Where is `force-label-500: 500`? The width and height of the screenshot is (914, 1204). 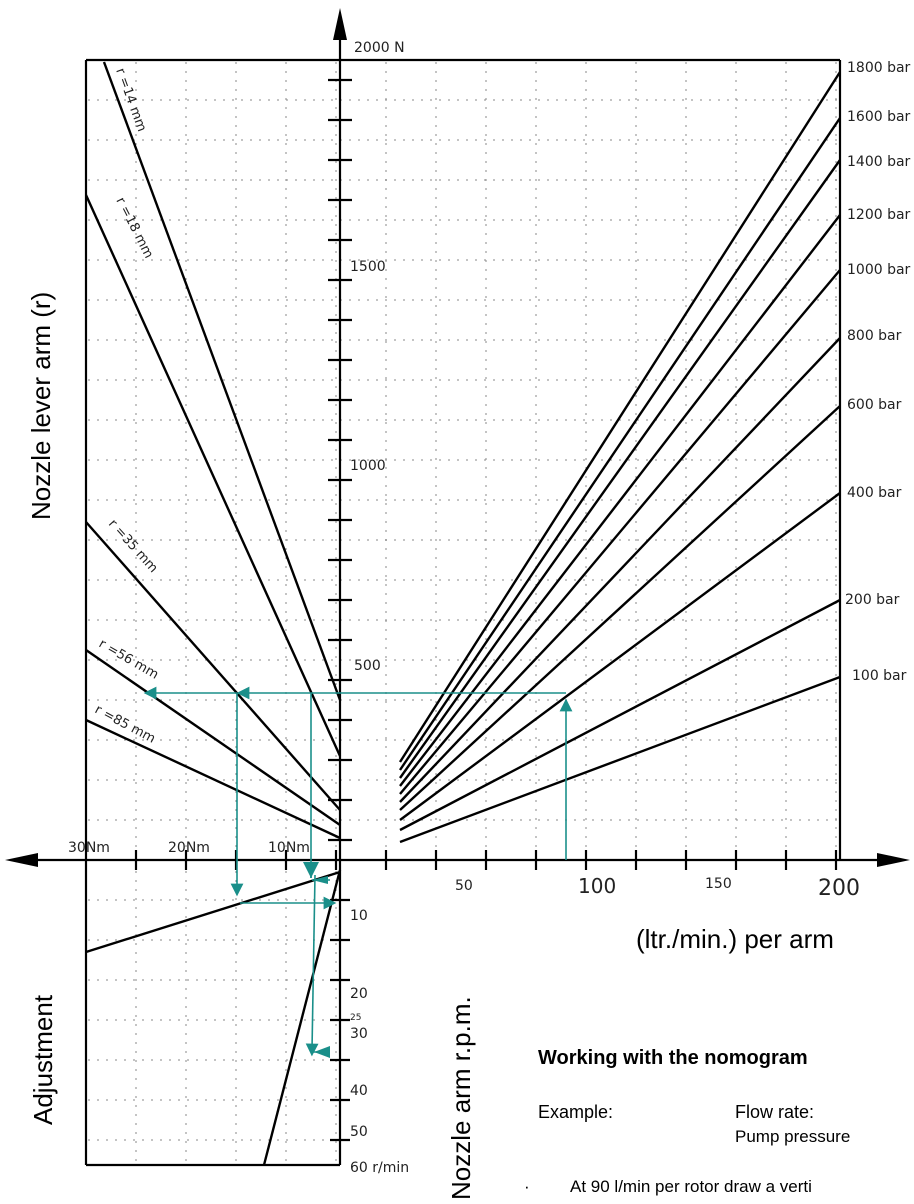
force-label-500: 500 is located at coordinates (367, 666).